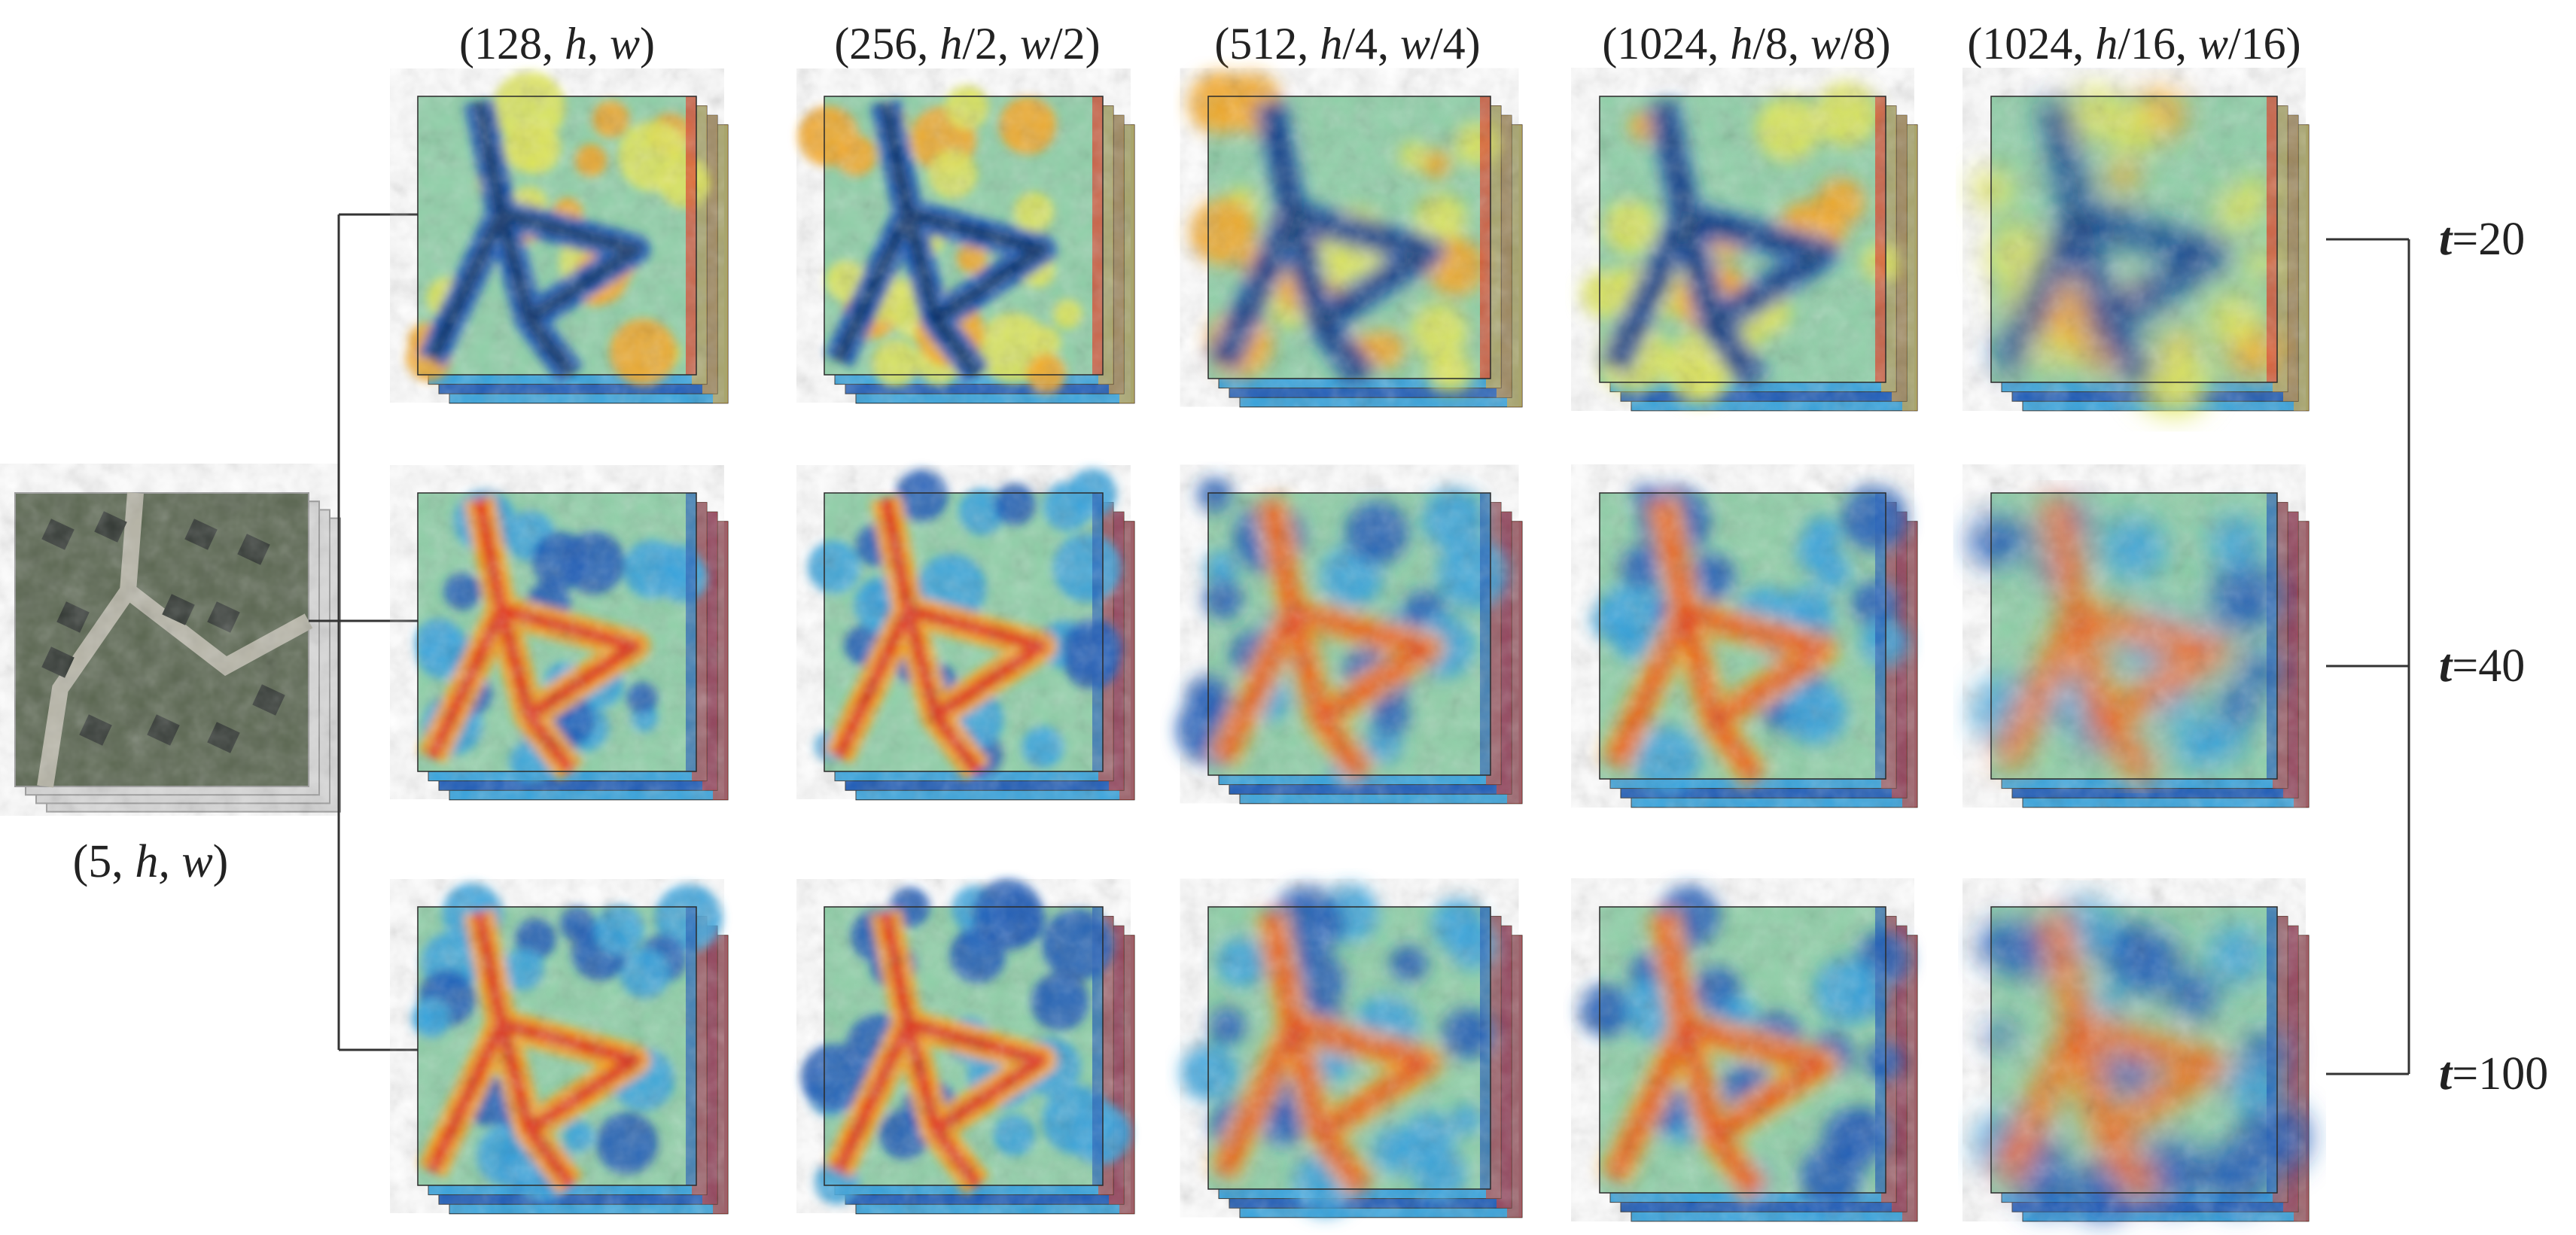  Describe the element at coordinates (151, 861) in the screenshot. I see `input-shape-label: (5, h, w)` at that location.